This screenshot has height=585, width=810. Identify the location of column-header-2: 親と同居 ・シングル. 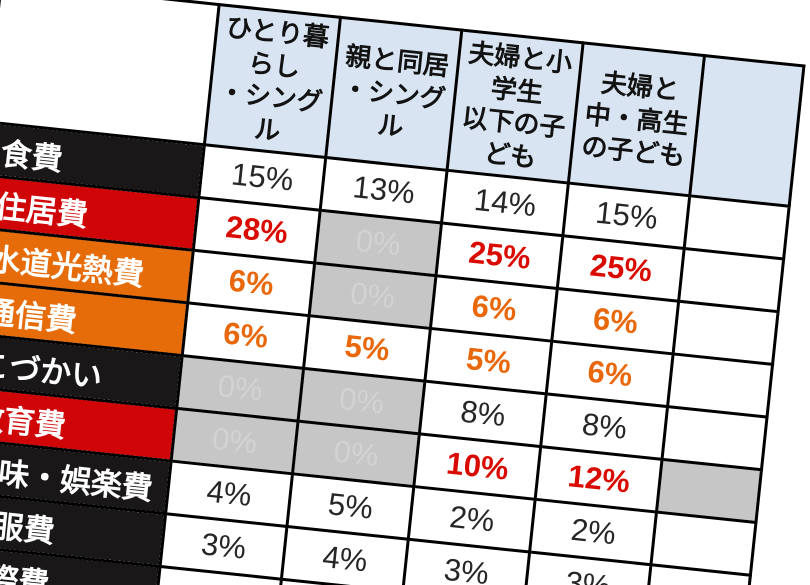
(393, 94).